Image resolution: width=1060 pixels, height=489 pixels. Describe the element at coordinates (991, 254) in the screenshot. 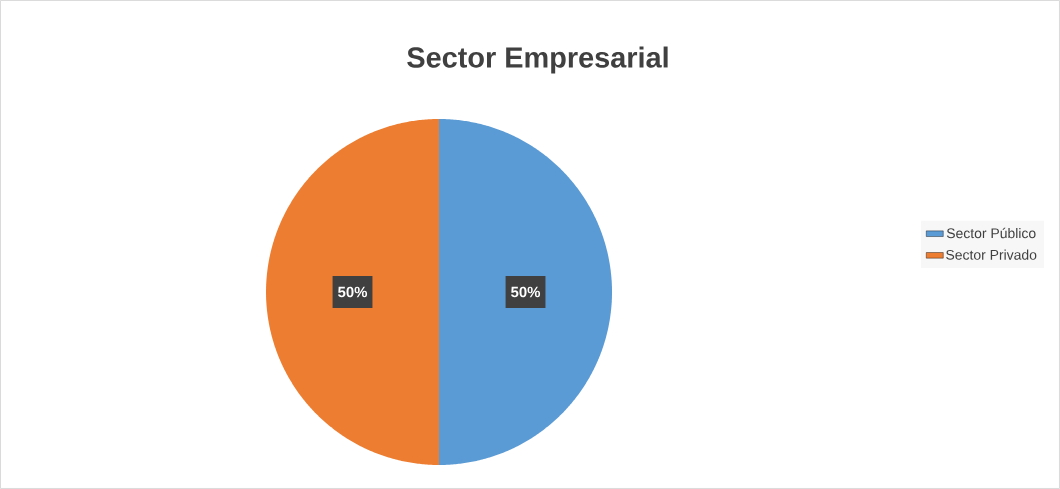

I see `legend-label: Sector Privado` at that location.